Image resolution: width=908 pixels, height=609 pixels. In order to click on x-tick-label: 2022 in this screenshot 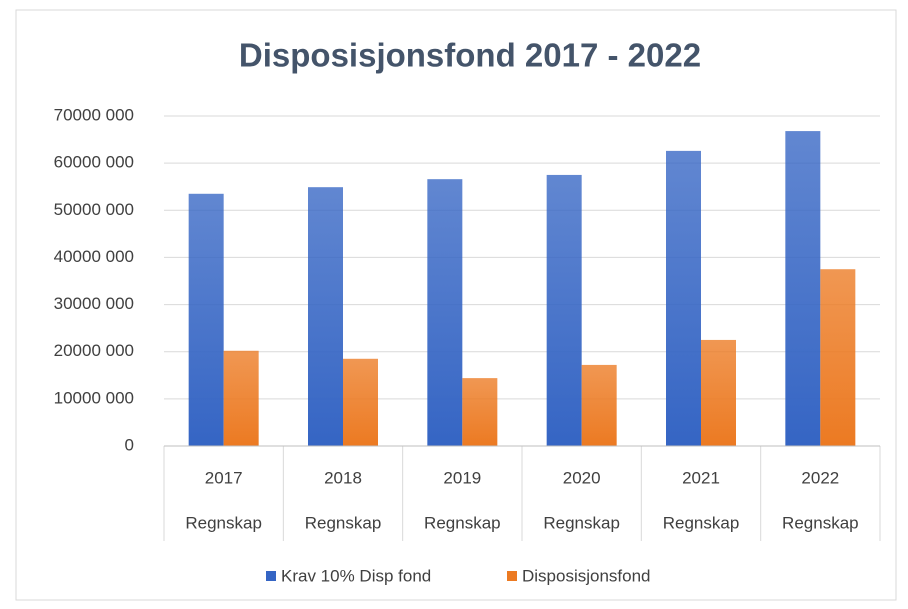, I will do `click(820, 477)`.